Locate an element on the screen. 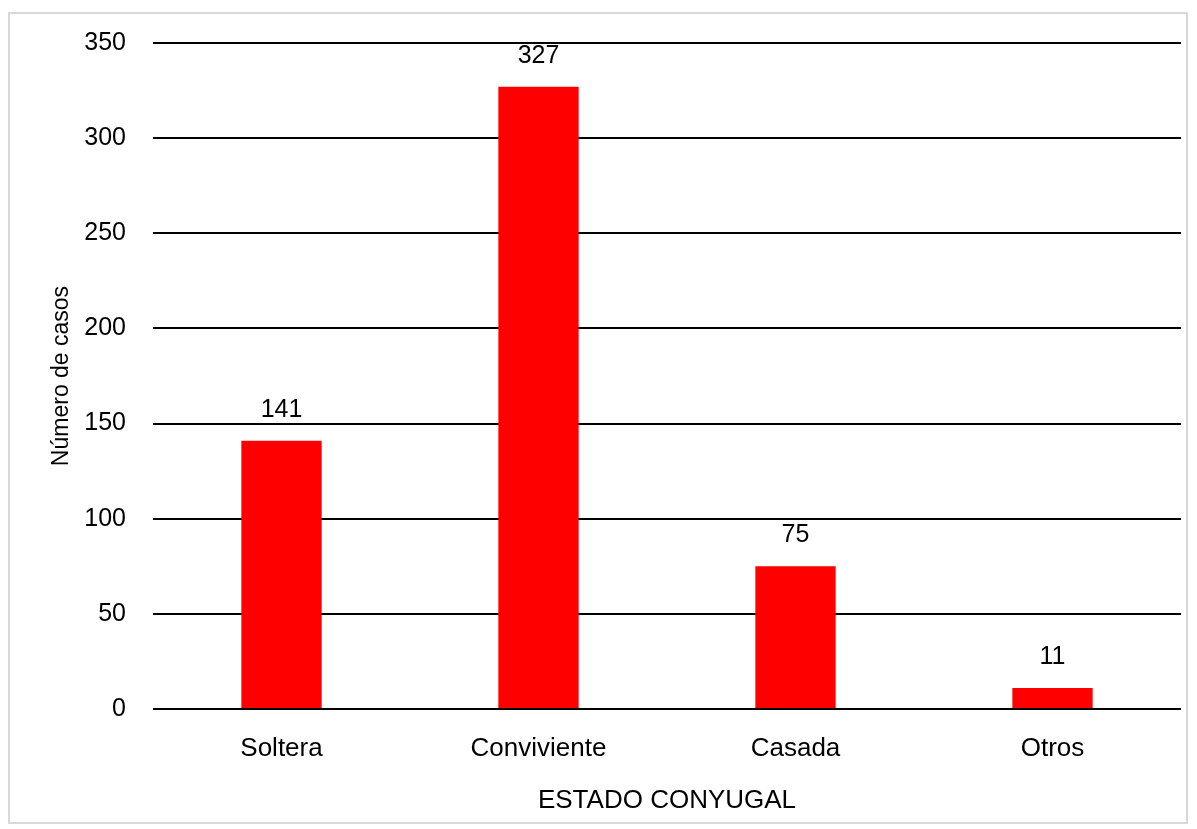  y-tick-label: 200 is located at coordinates (105, 326).